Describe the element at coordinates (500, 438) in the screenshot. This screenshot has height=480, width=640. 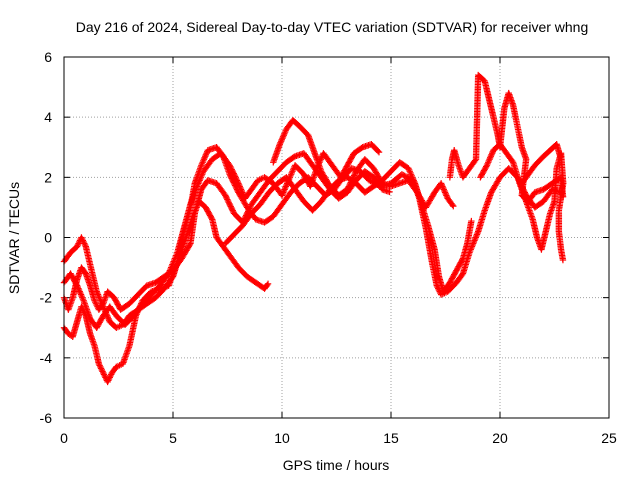
I see `x-tick-label: 20` at that location.